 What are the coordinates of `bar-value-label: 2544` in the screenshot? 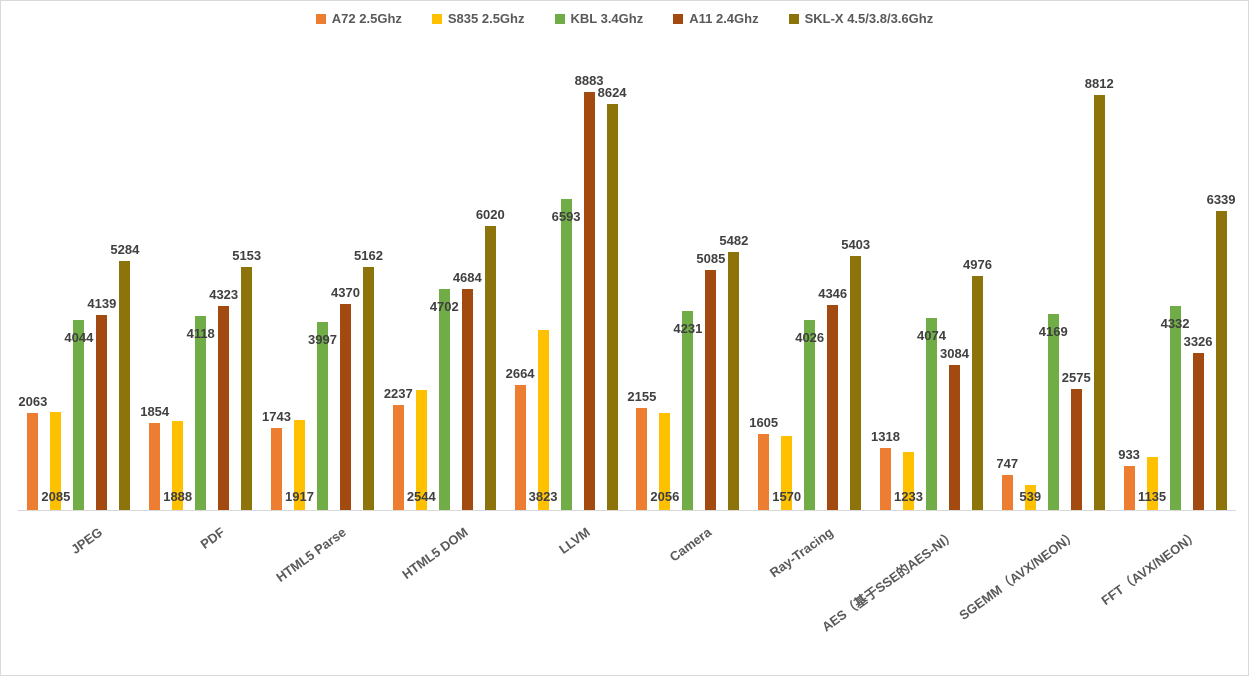 It's located at (421, 496).